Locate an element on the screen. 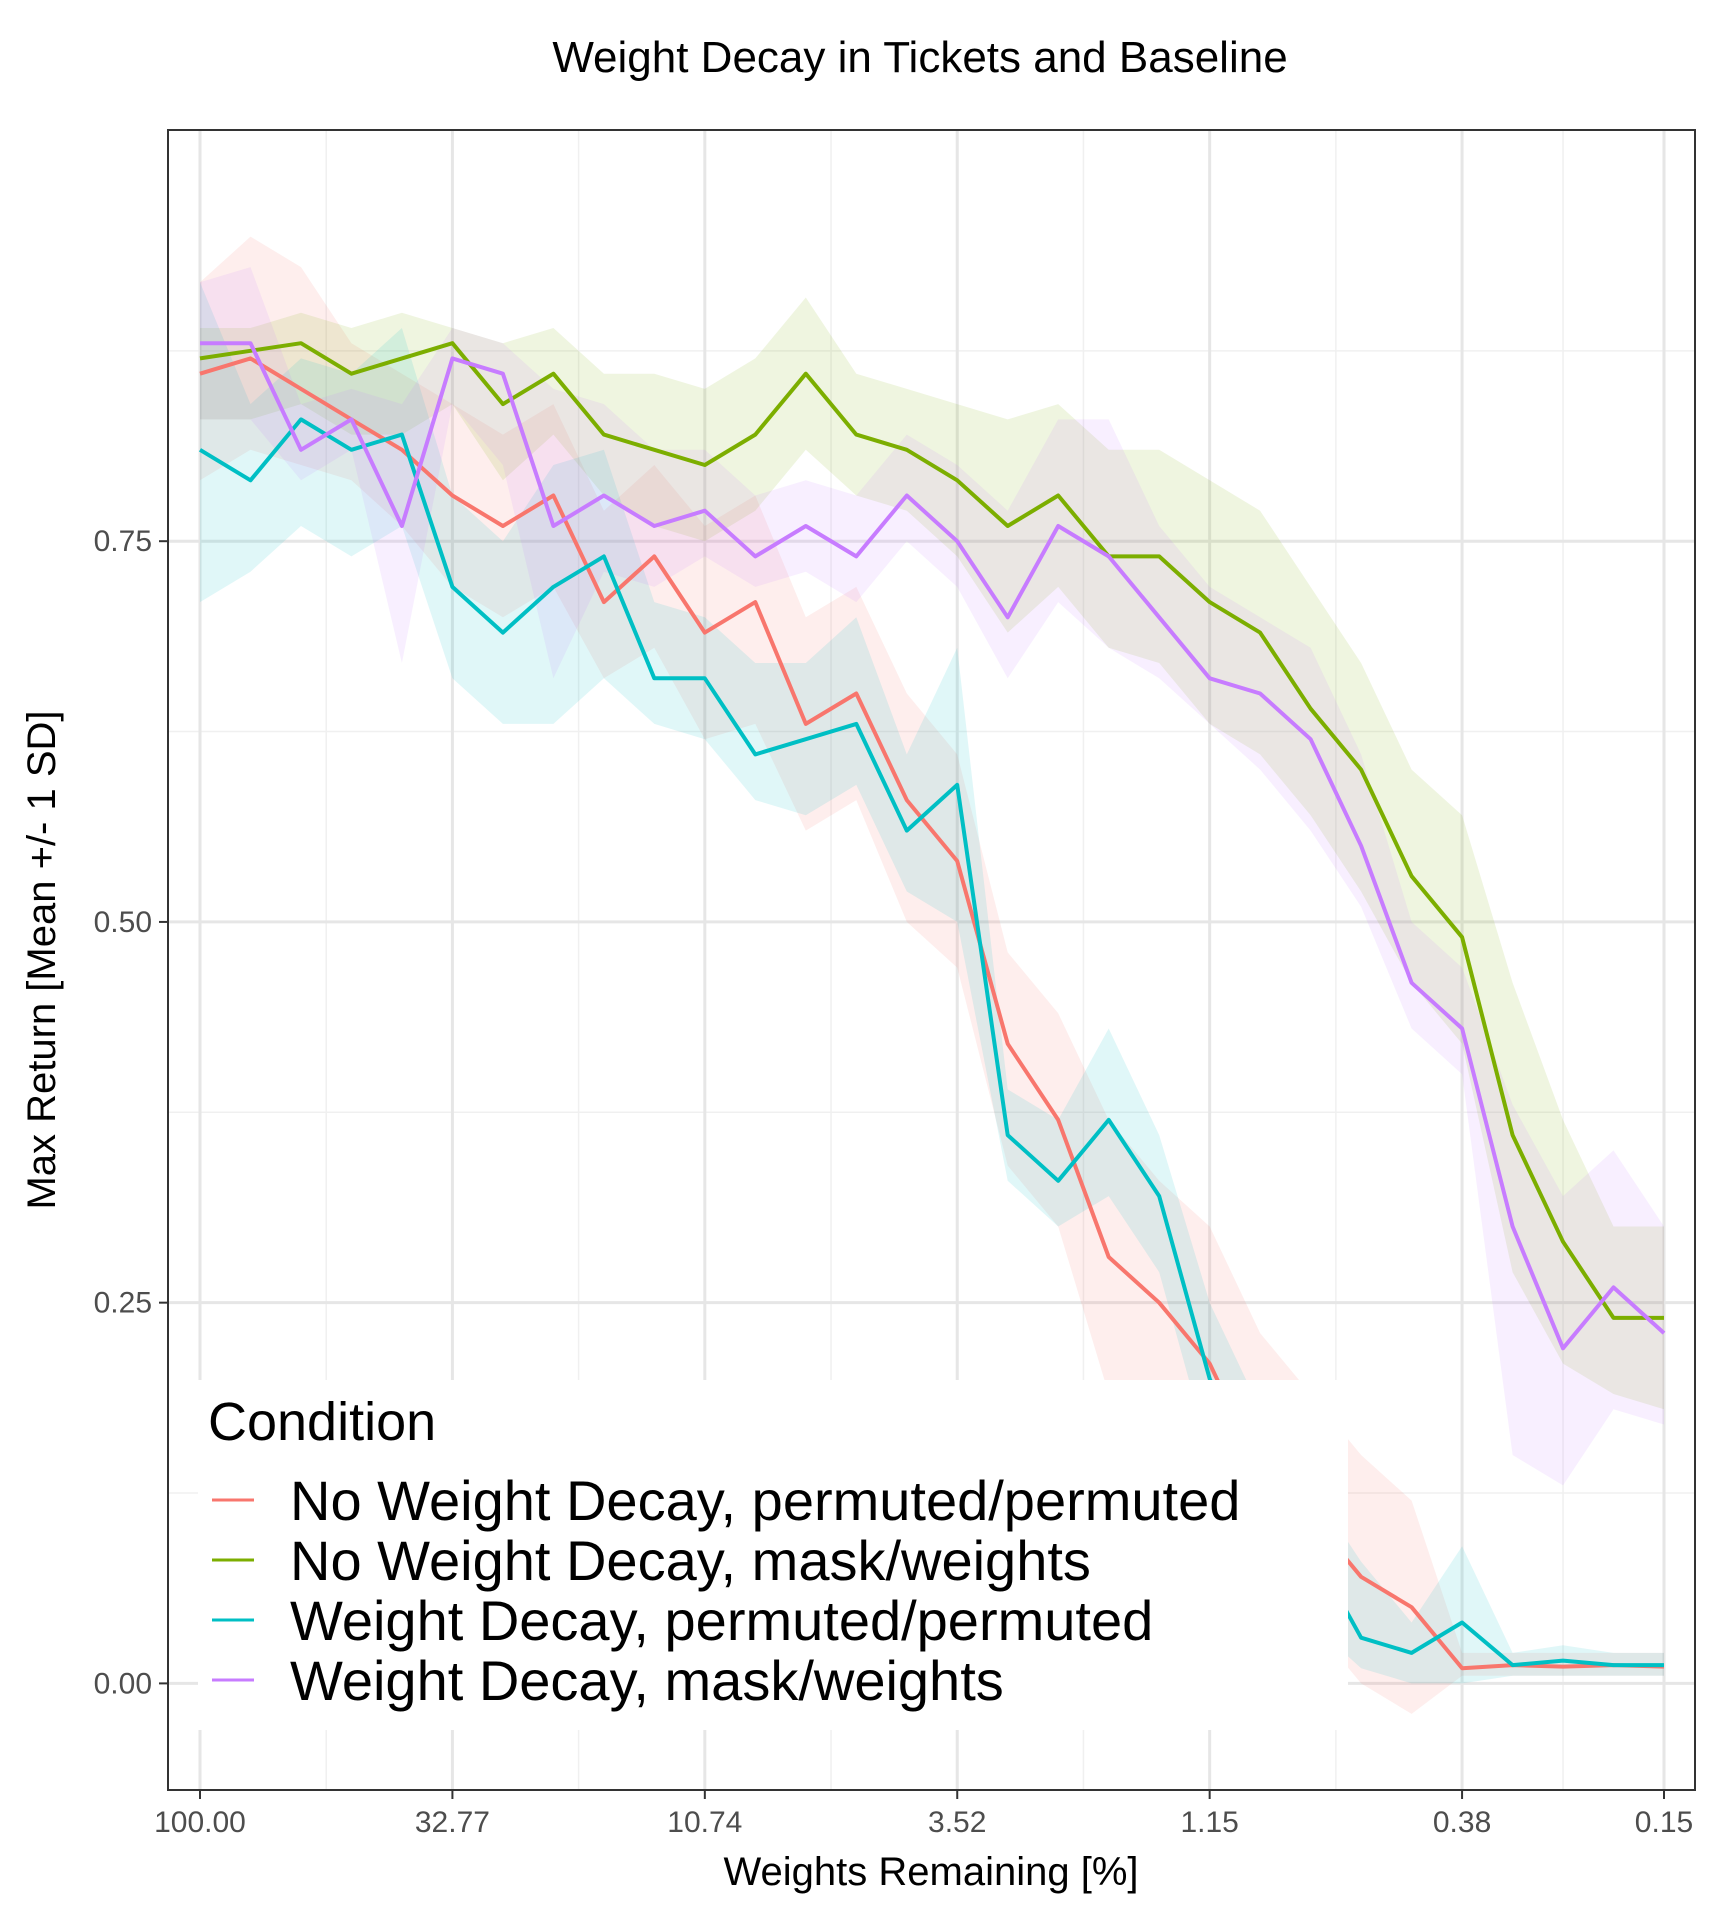  x-tick-label: 100.00 is located at coordinates (200, 1822).